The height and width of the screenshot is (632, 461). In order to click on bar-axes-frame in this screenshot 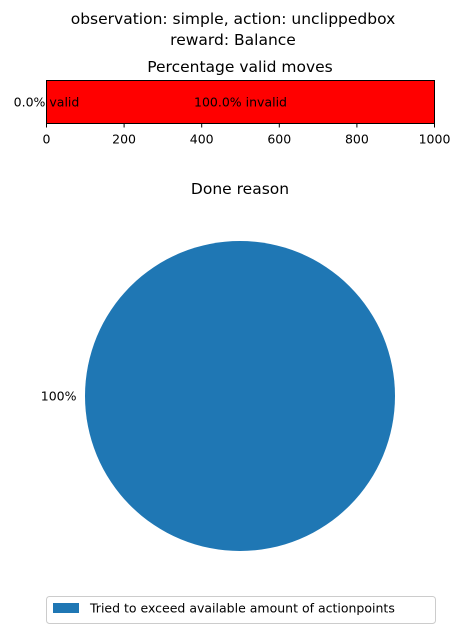, I will do `click(240, 102)`.